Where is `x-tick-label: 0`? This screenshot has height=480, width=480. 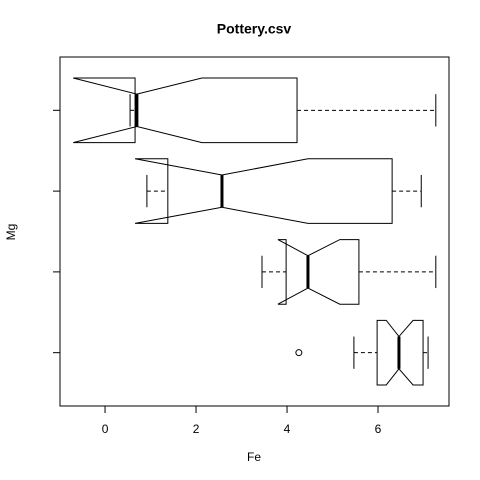 x-tick-label: 0 is located at coordinates (105, 429).